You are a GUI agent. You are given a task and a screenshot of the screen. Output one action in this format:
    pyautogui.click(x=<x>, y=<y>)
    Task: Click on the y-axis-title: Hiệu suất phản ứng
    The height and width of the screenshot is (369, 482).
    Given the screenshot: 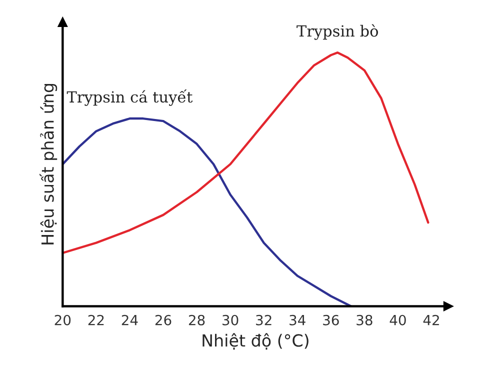 What is the action you would take?
    pyautogui.click(x=49, y=164)
    